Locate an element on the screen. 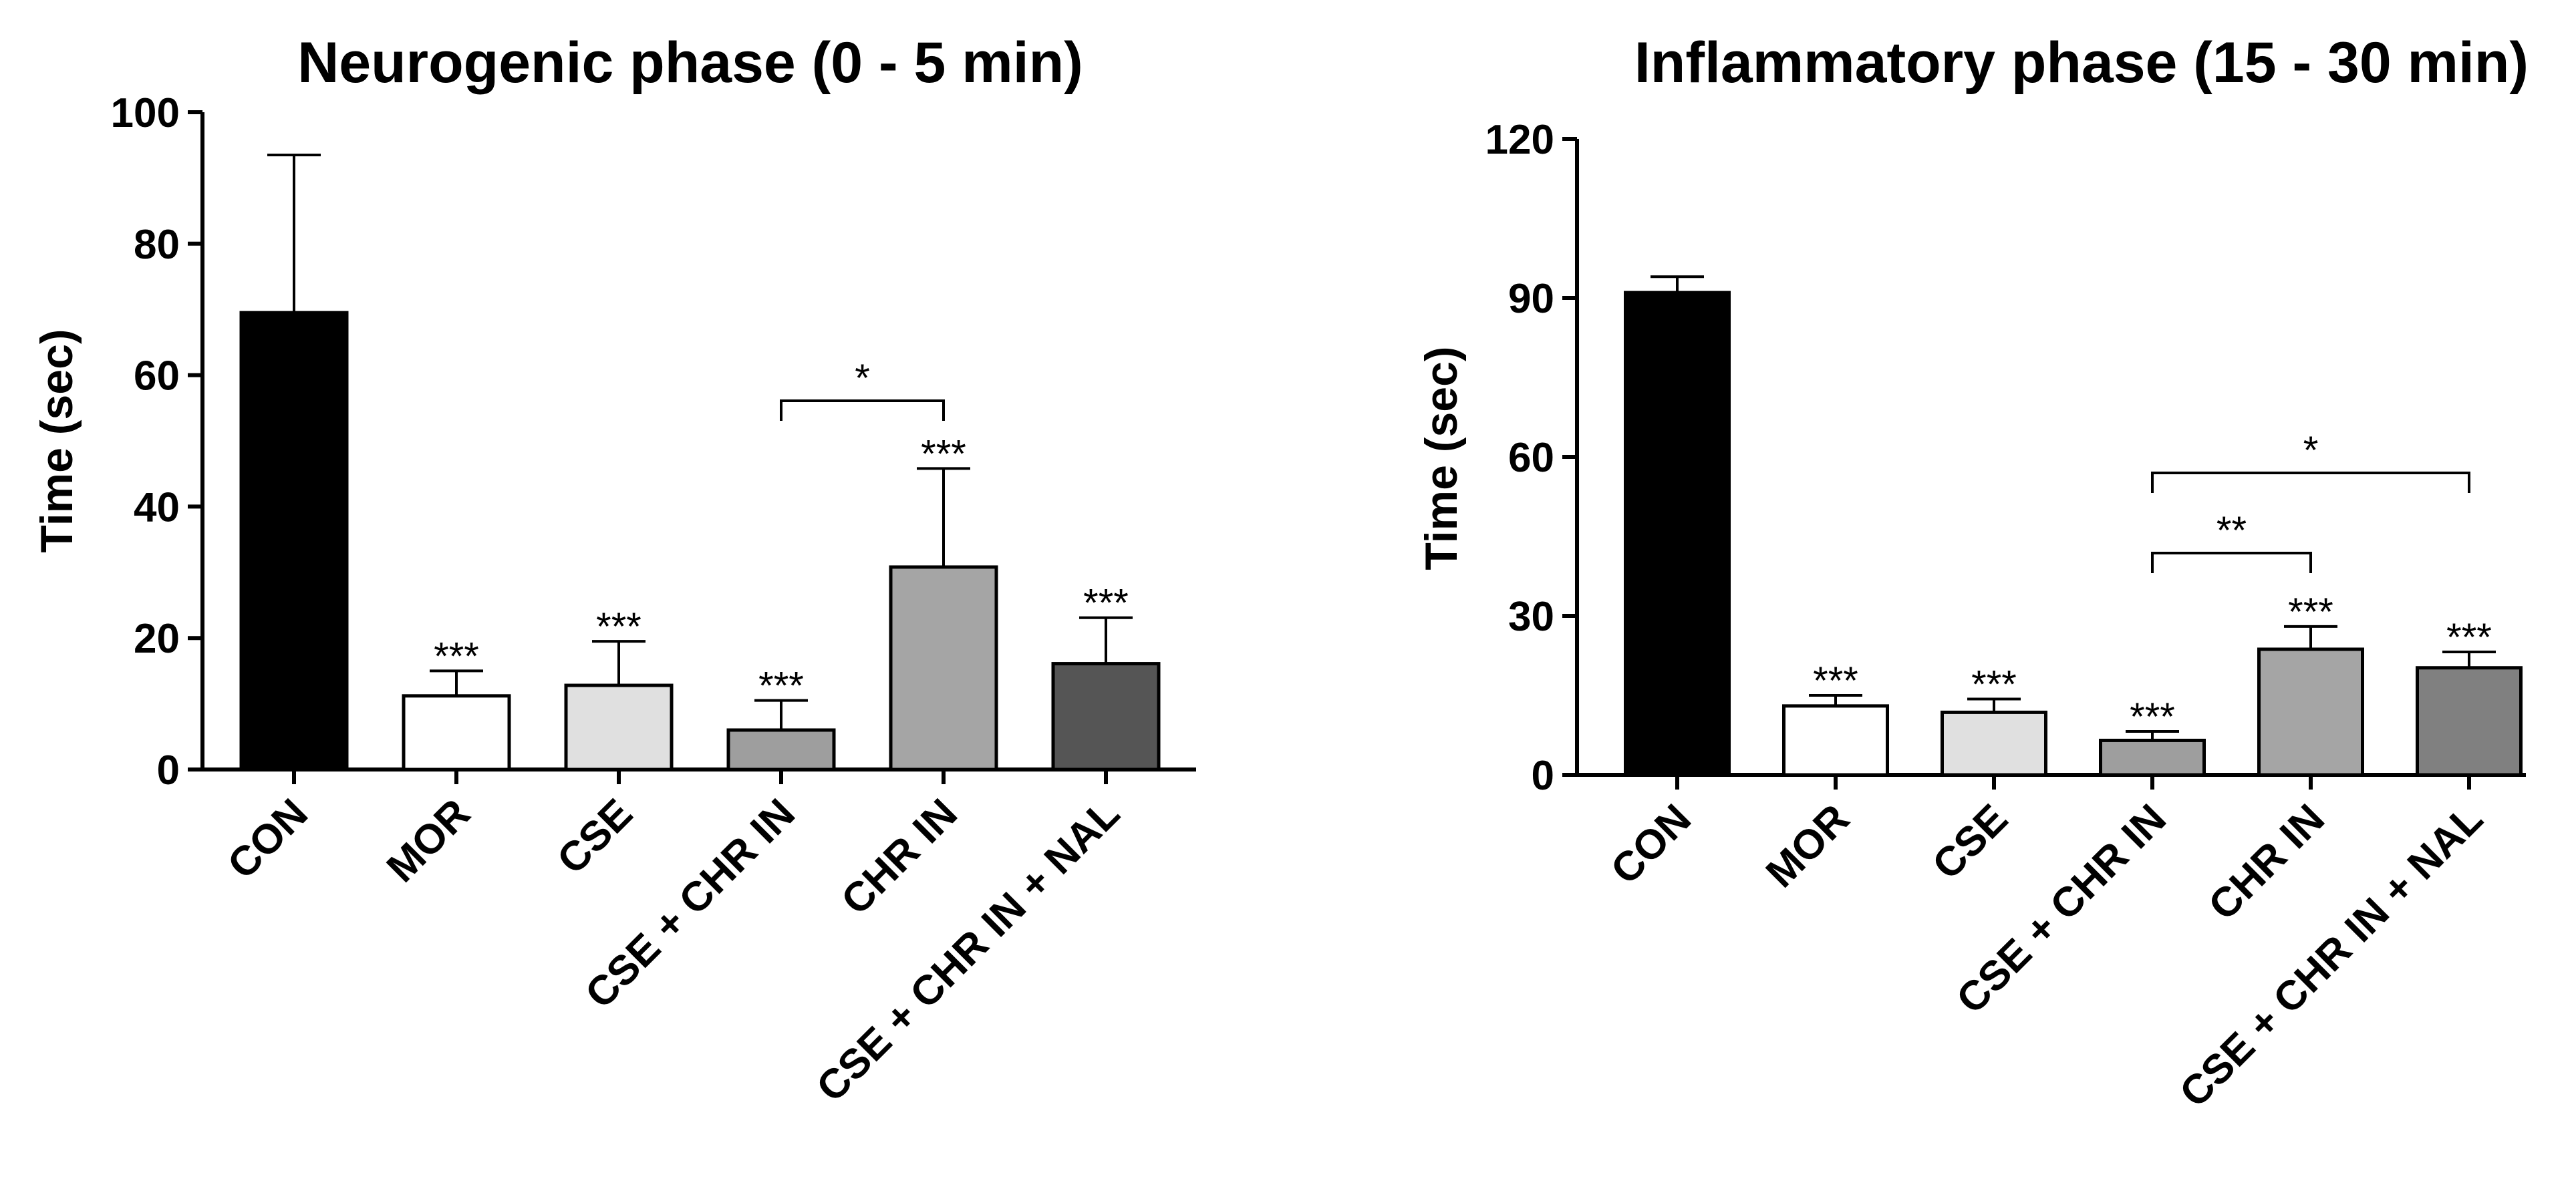 This screenshot has height=1199, width=2576. neurogenic-category-label: CON is located at coordinates (268, 839).